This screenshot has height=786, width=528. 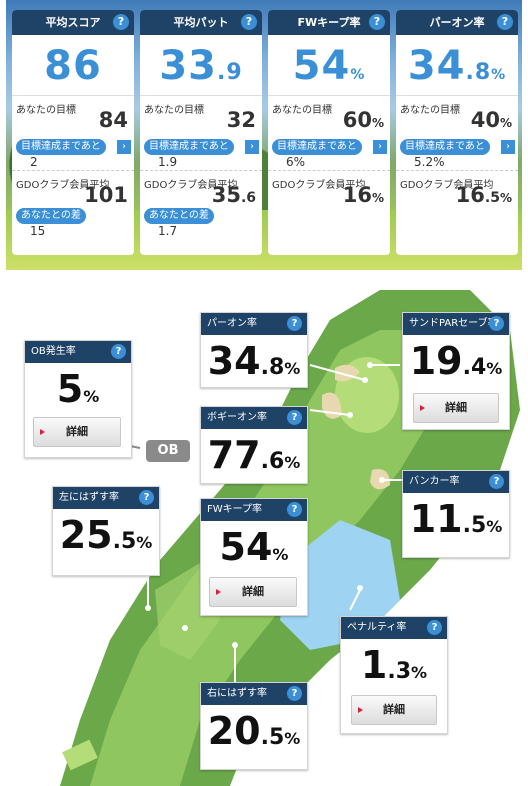 I want to click on par-on-rate-value: 34.8%, so click(x=254, y=361).